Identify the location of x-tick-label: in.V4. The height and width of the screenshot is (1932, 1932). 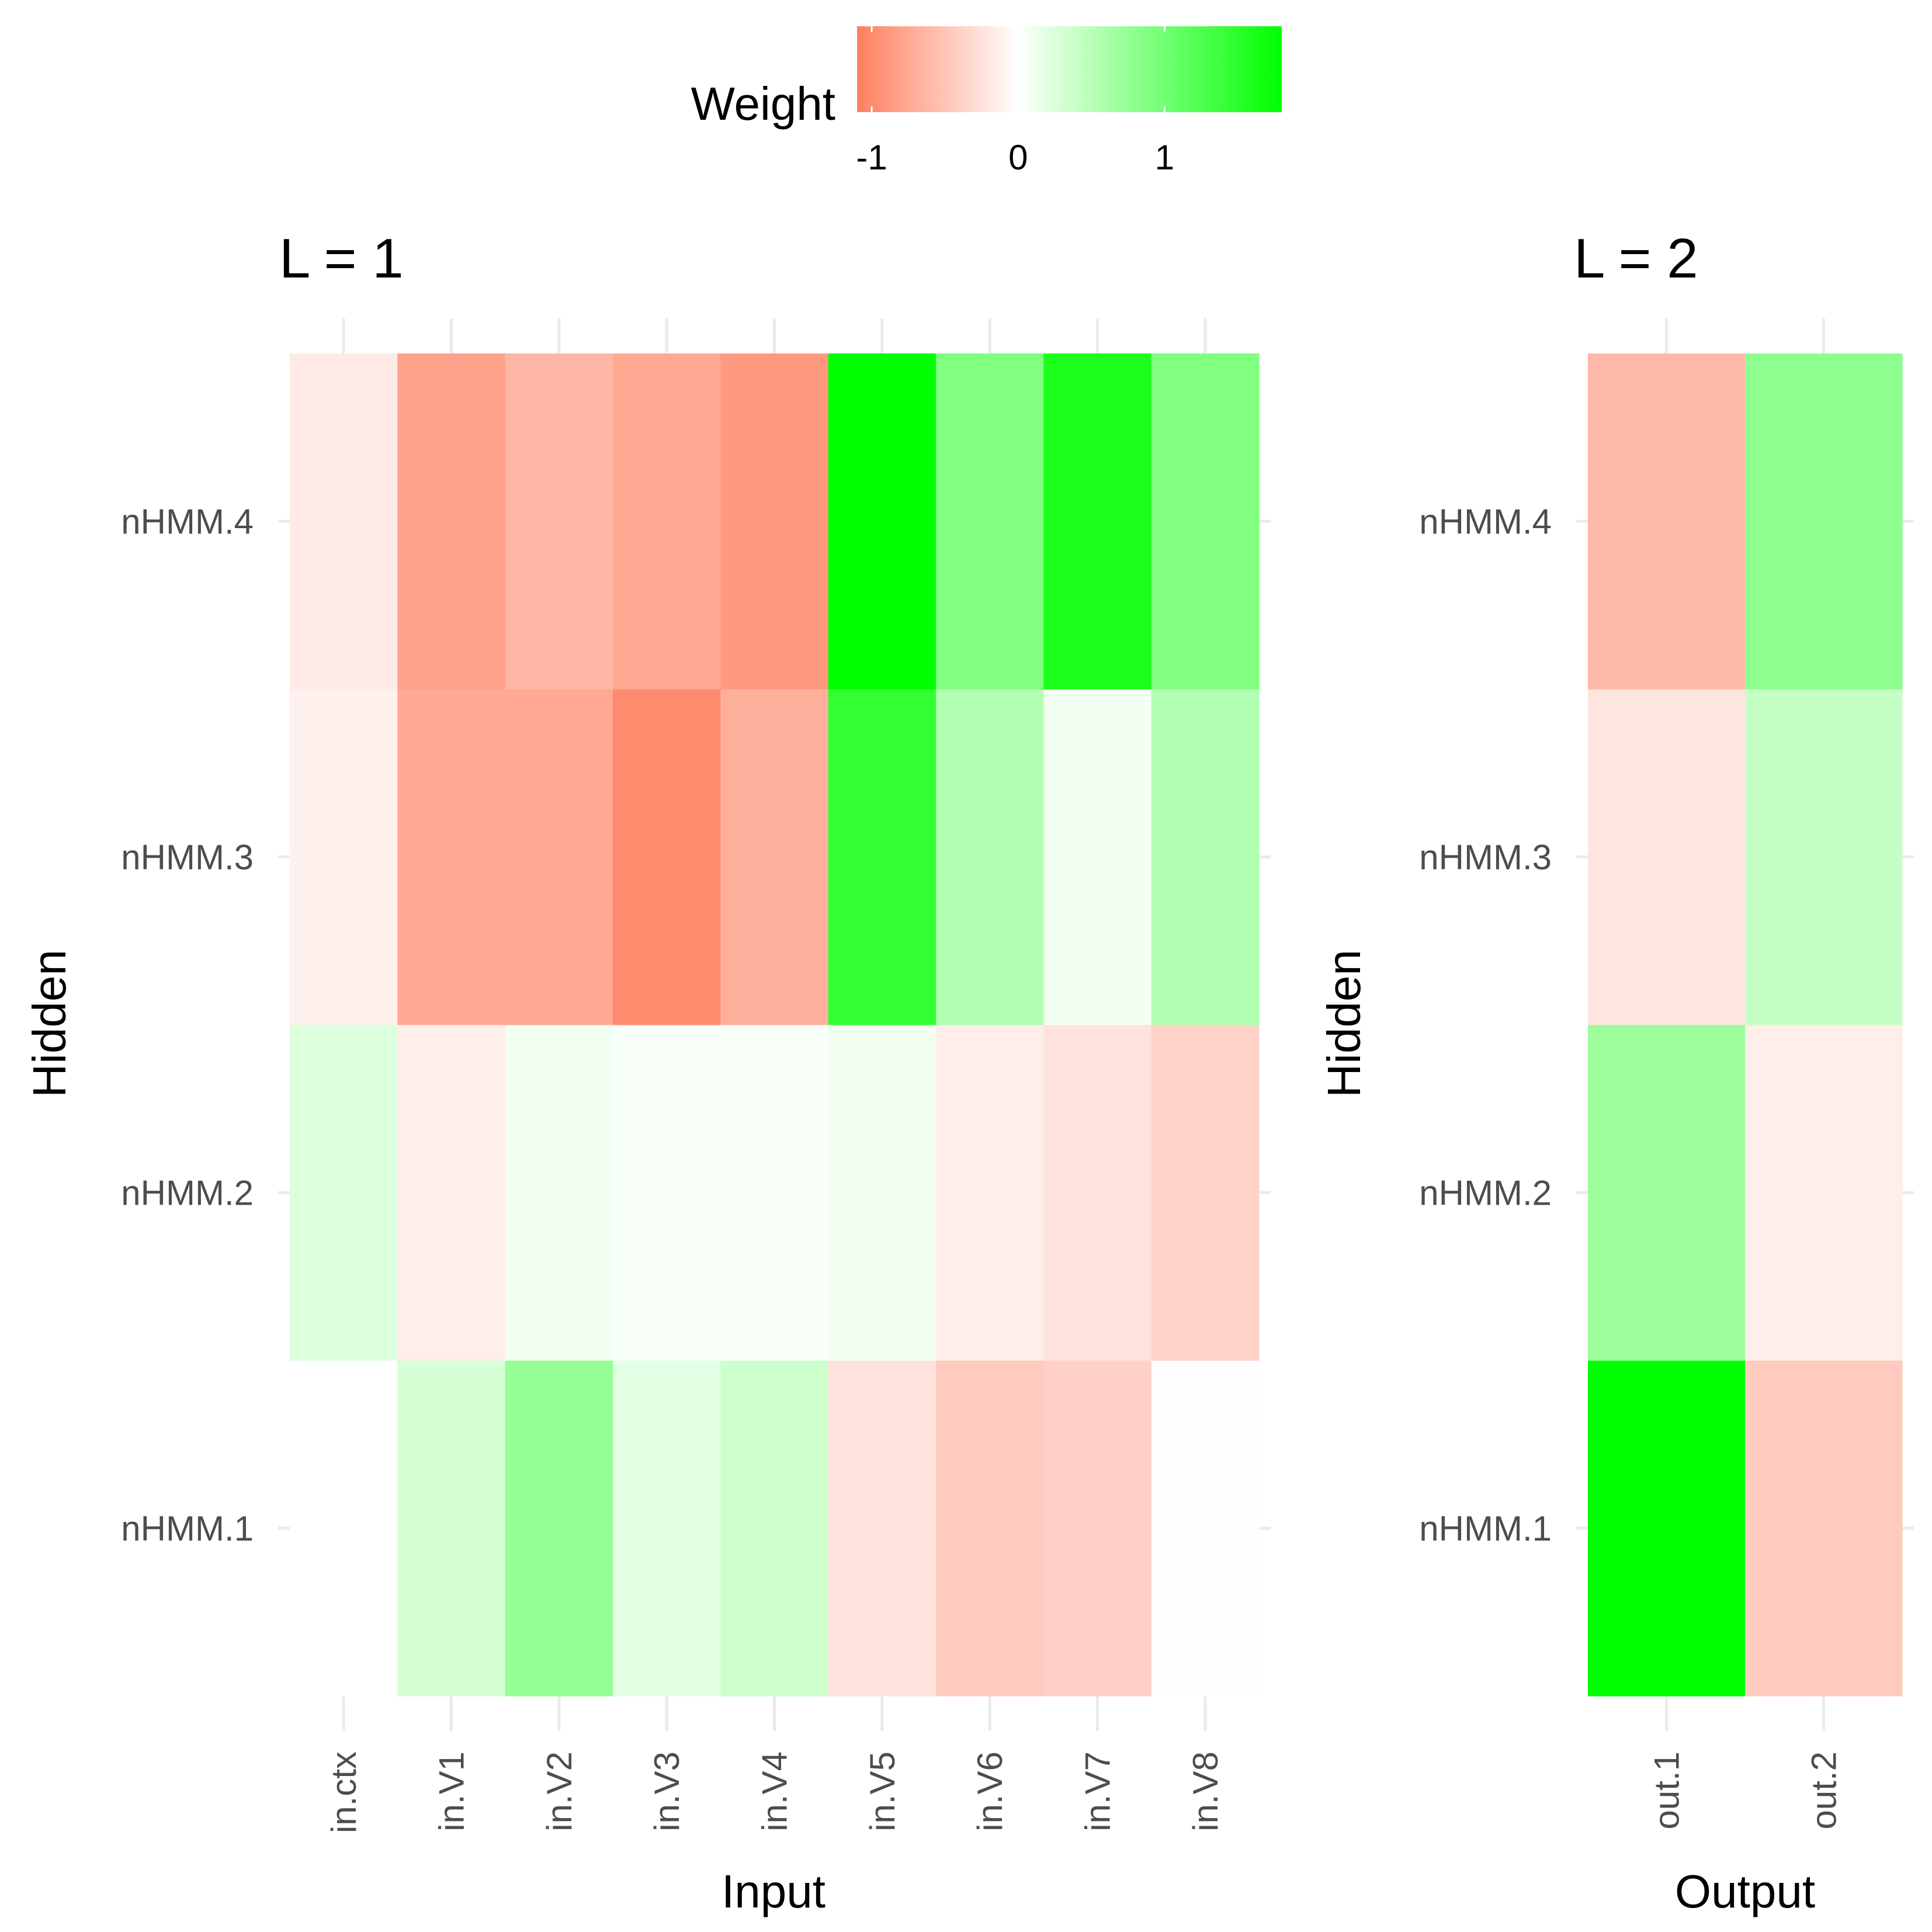
(775, 1791).